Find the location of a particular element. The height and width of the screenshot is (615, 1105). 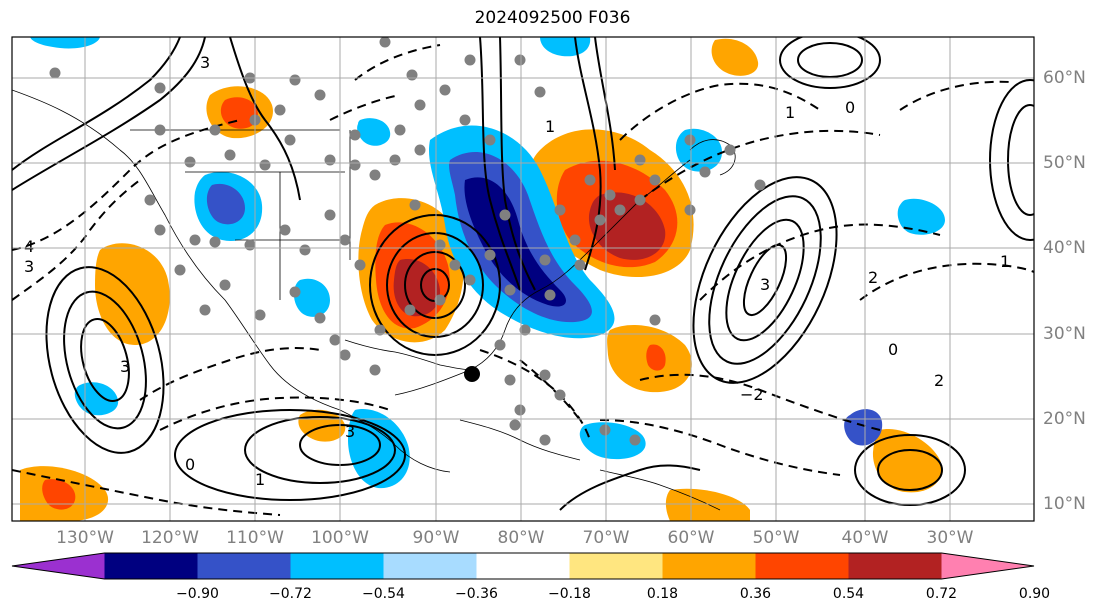

lon-label: 90°W is located at coordinates (436, 538).